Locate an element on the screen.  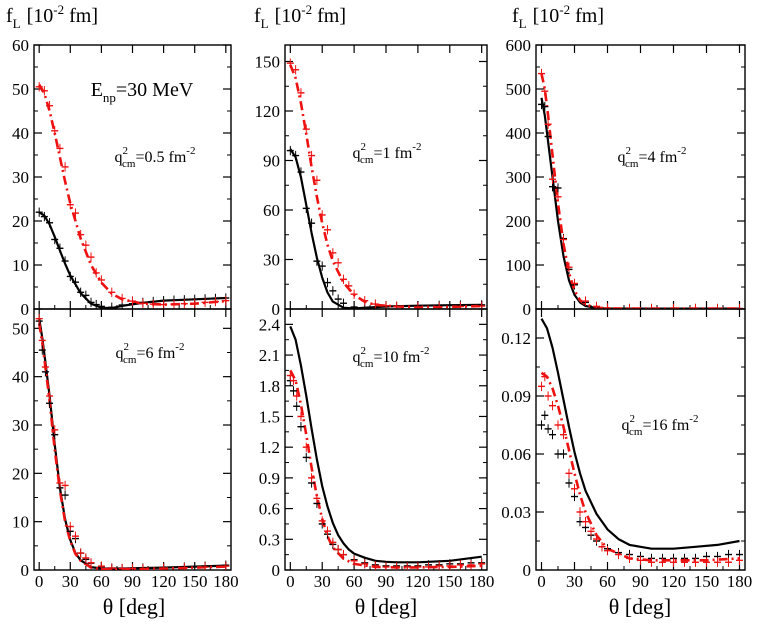
y-tick-label: 0.06 is located at coordinates (516, 454).